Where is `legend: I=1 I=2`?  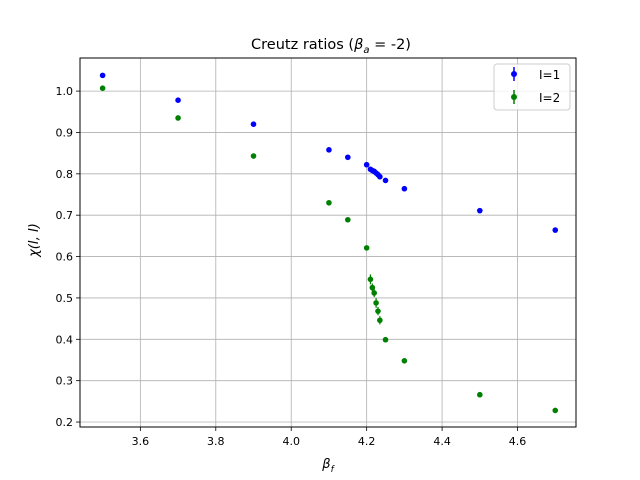
legend: I=1 I=2 is located at coordinates (532, 87).